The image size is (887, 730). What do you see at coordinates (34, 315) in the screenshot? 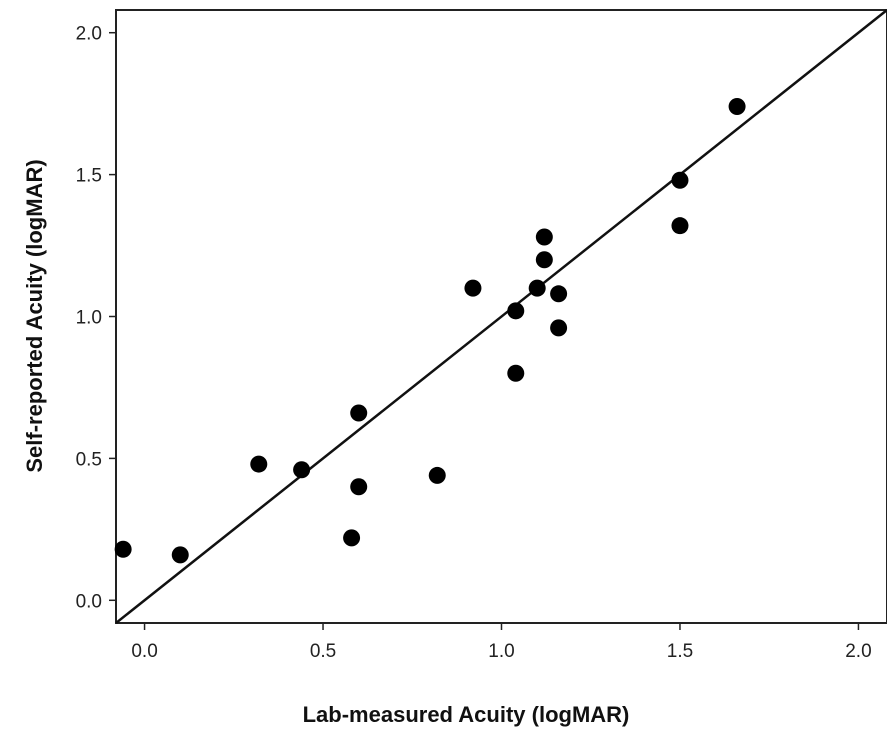
I see `y-axis-title: Self-reported Acuity (logMAR)` at bounding box center [34, 315].